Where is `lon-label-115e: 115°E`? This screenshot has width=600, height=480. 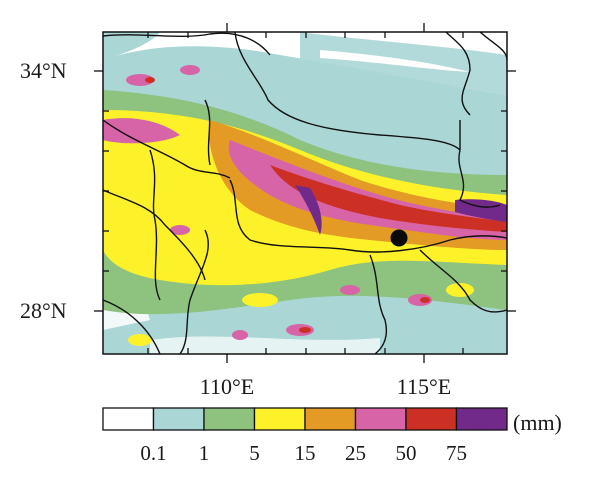 lon-label-115e: 115°E is located at coordinates (424, 386).